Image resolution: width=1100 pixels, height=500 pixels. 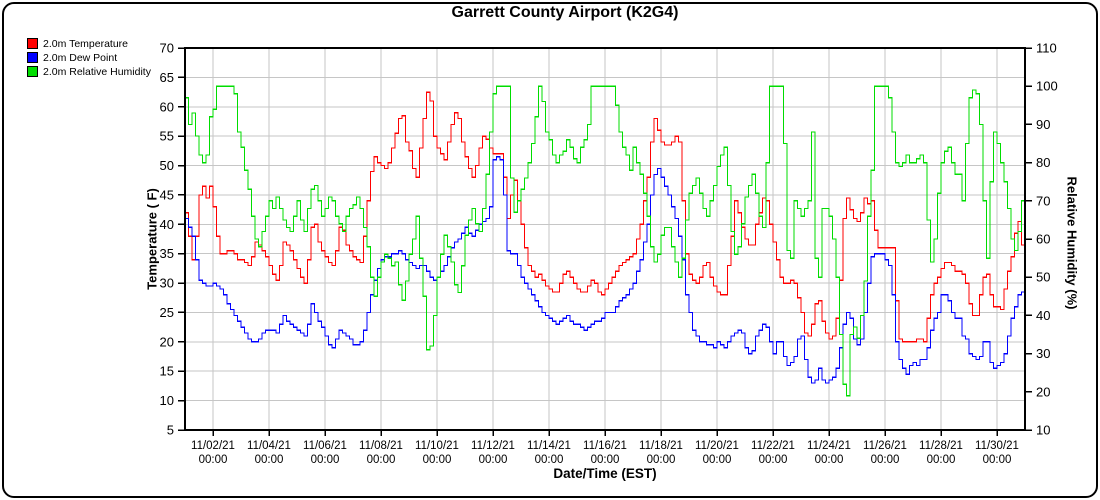 What do you see at coordinates (493, 446) in the screenshot?
I see `x-tick-date-label: 11/12/21` at bounding box center [493, 446].